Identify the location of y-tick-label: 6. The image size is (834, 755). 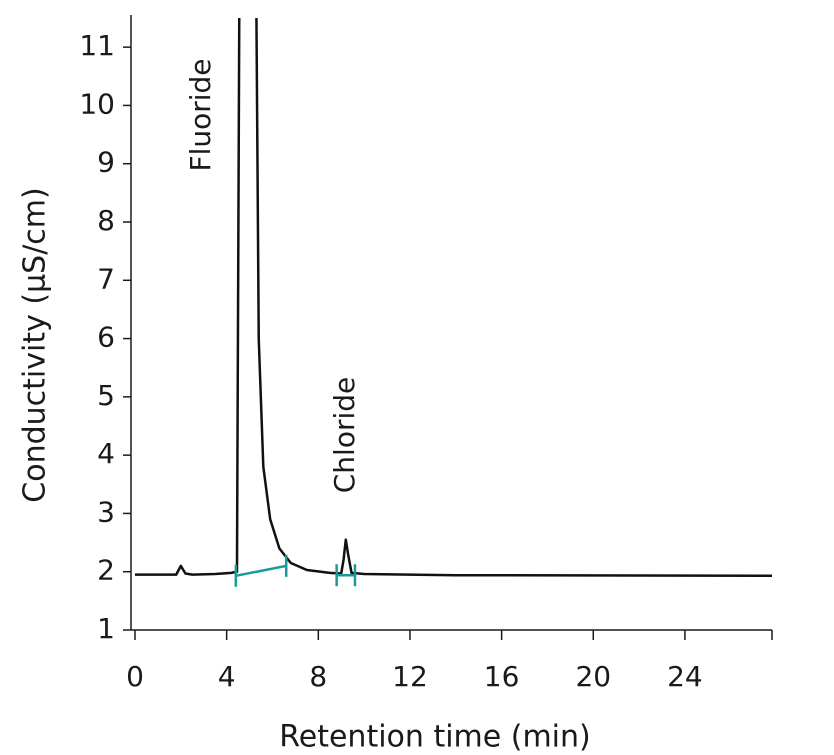
(106, 337).